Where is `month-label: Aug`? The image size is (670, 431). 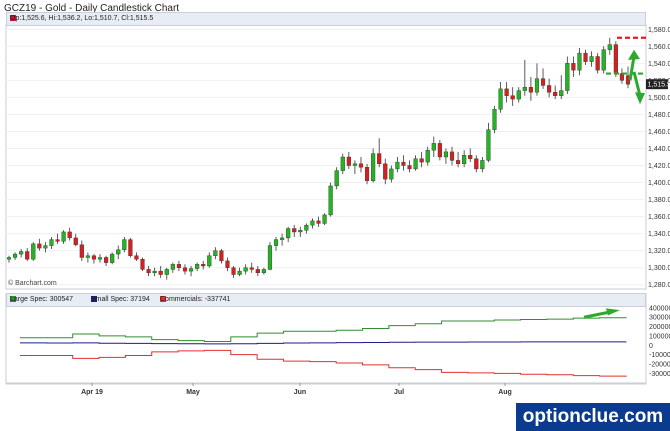
month-label: Aug is located at coordinates (505, 392).